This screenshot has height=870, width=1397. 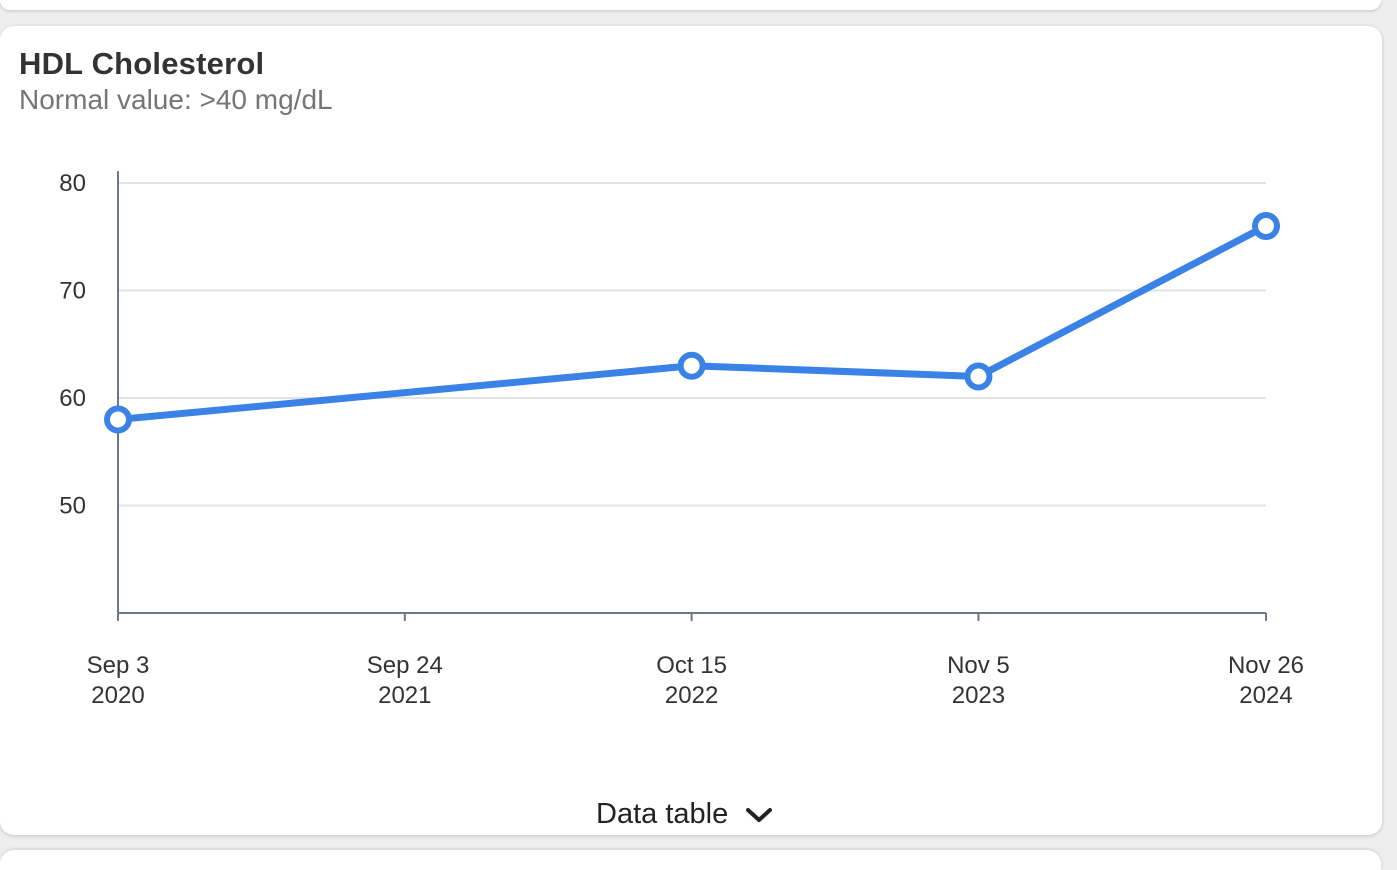 What do you see at coordinates (176, 99) in the screenshot?
I see `normal-value-subtitle: Normal value: >40 mg/dL` at bounding box center [176, 99].